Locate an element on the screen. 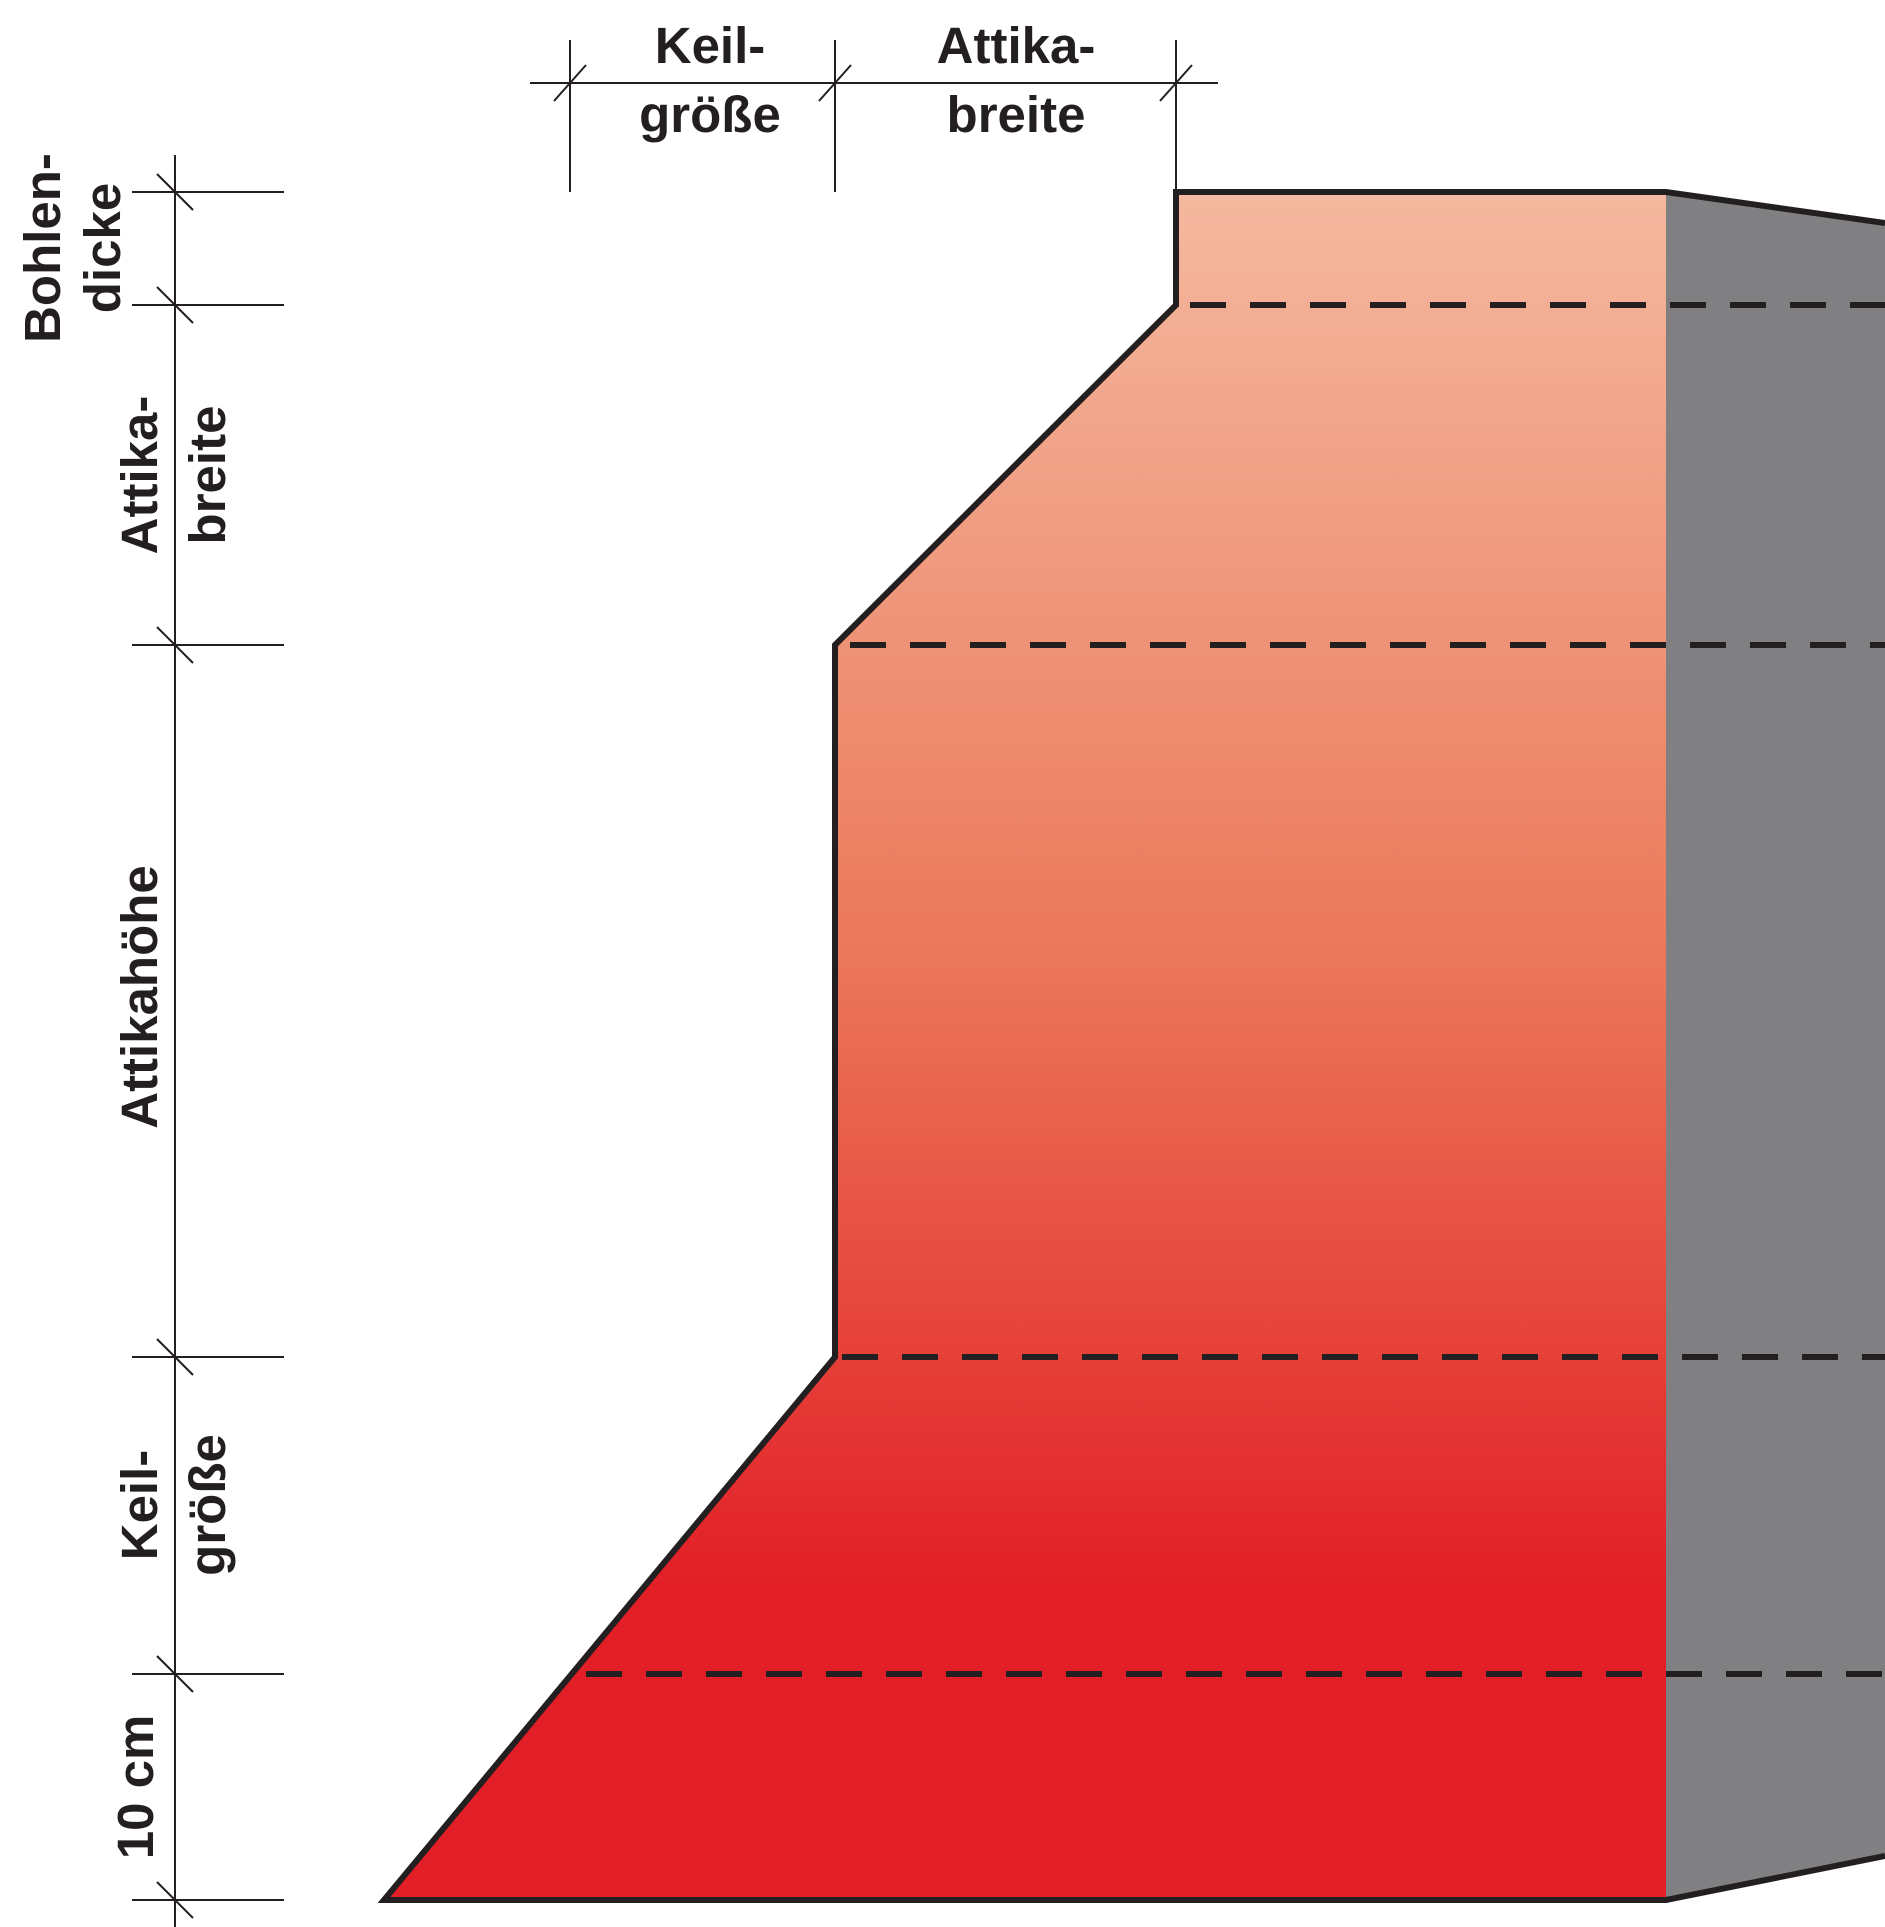 This screenshot has height=1927, width=1885. side-face is located at coordinates (1775, 1046).